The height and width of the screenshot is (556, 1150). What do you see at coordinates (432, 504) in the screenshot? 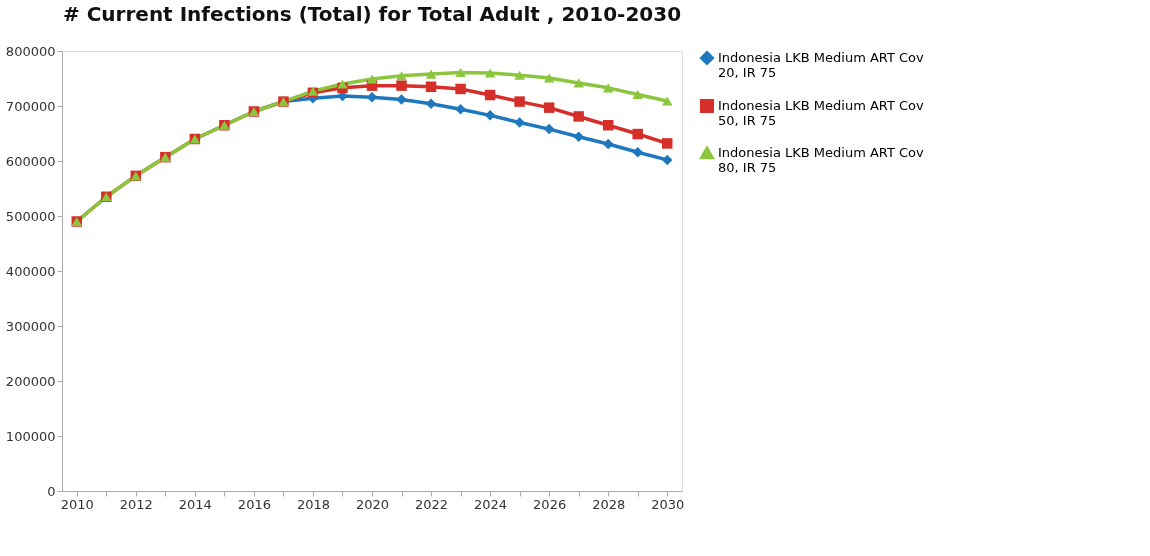
I see `x-tick-label: 2022` at bounding box center [432, 504].